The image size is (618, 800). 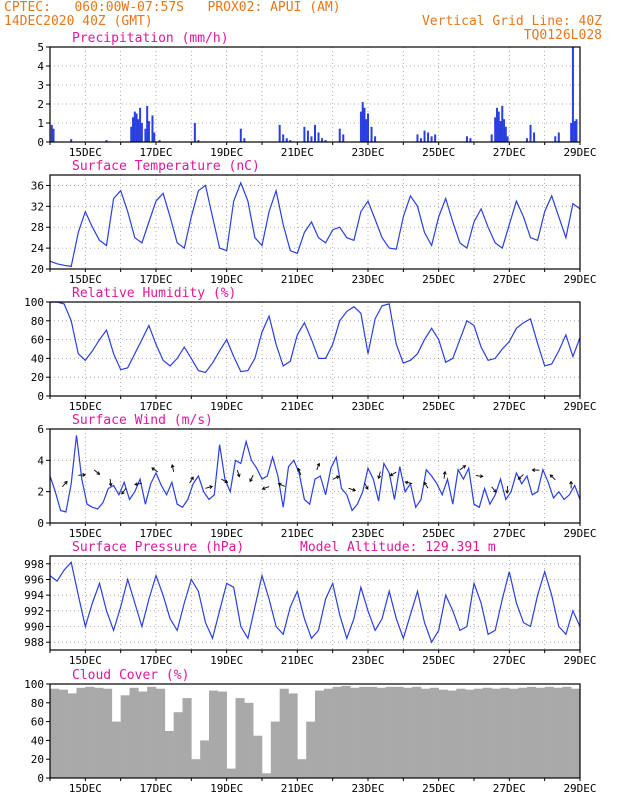 I want to click on y-tick-label: 24, so click(x=38, y=248).